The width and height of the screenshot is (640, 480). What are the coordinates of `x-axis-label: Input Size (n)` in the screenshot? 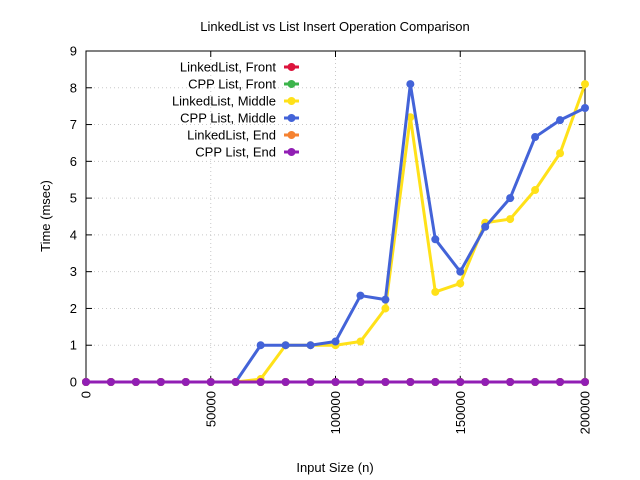 It's located at (334, 467).